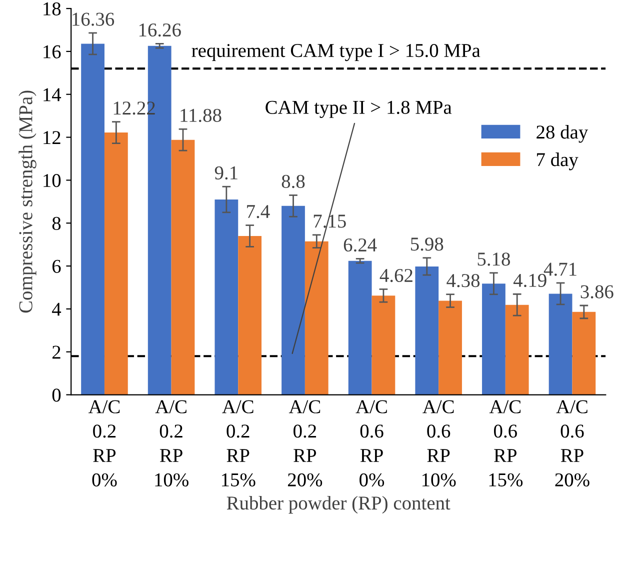  I want to click on data-label: 11.88, so click(201, 115).